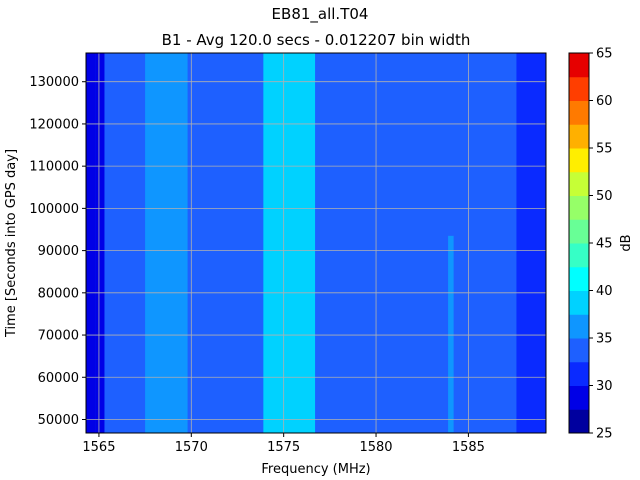 This screenshot has width=640, height=480. What do you see at coordinates (283, 447) in the screenshot?
I see `x-tick-label: 1575` at bounding box center [283, 447].